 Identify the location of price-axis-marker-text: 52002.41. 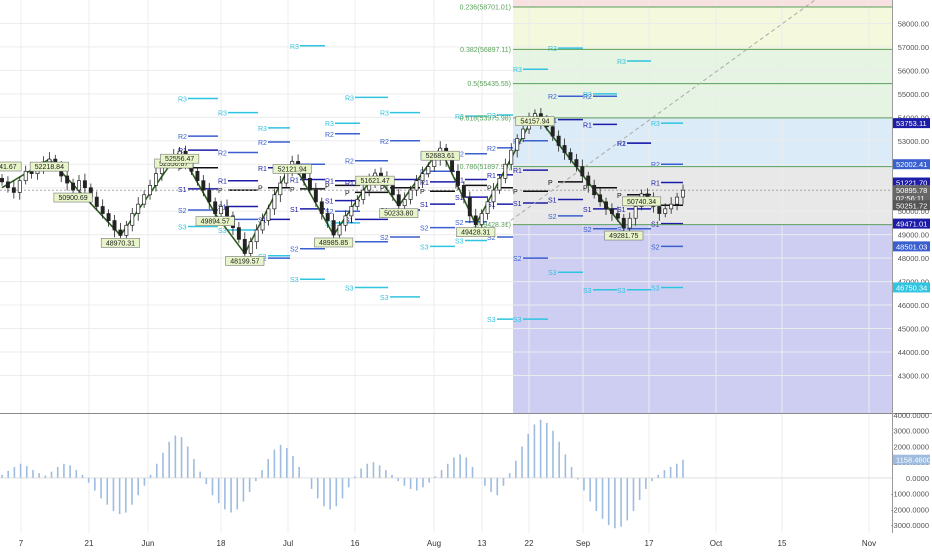
(911, 164).